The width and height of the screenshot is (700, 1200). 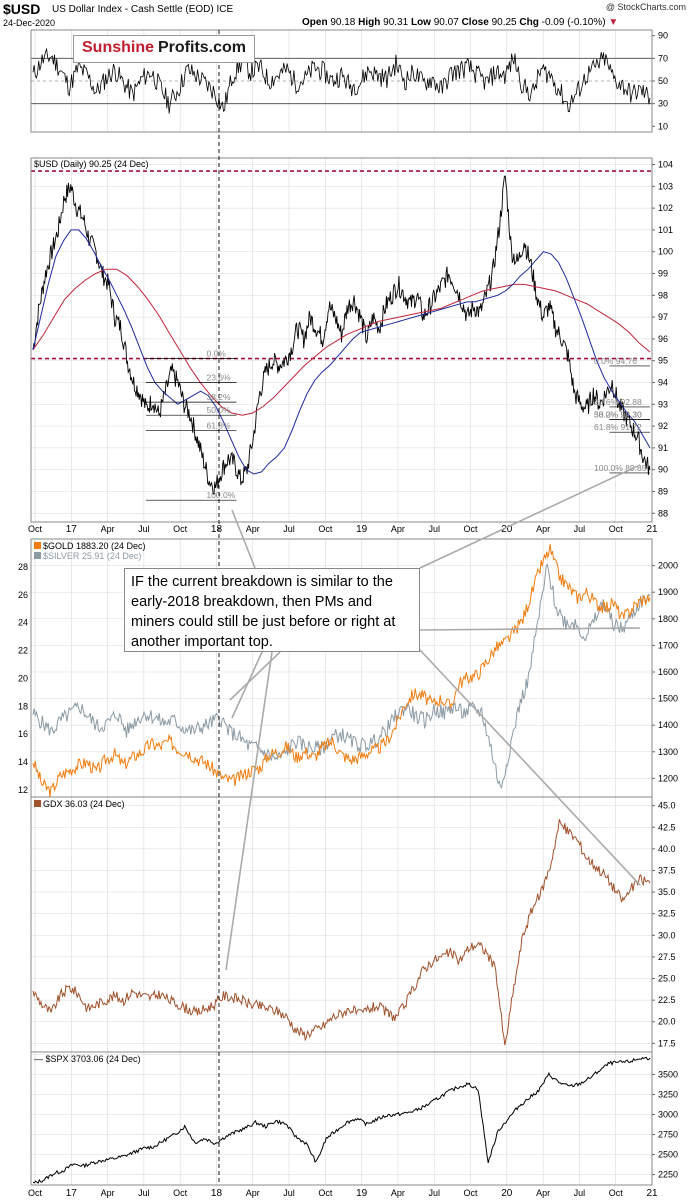 What do you see at coordinates (613, 22) in the screenshot?
I see `down-triangle-icon: ▼` at bounding box center [613, 22].